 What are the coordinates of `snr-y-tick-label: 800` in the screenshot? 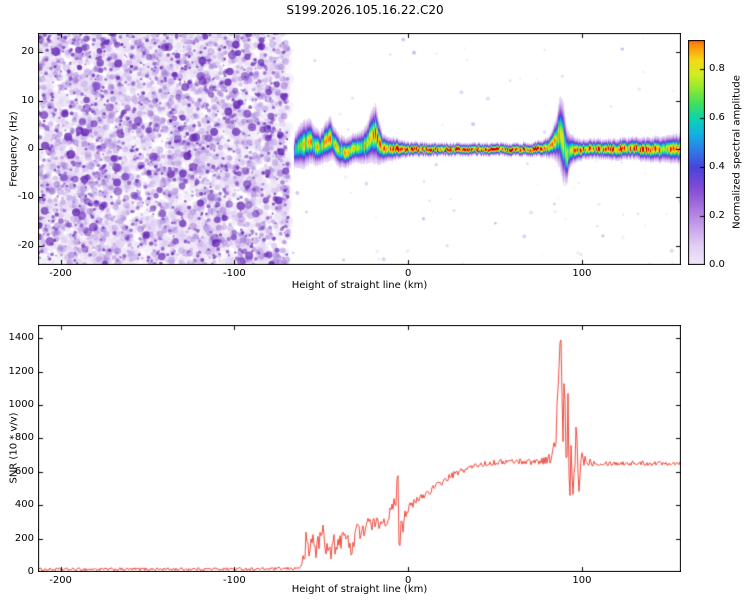 It's located at (24, 438).